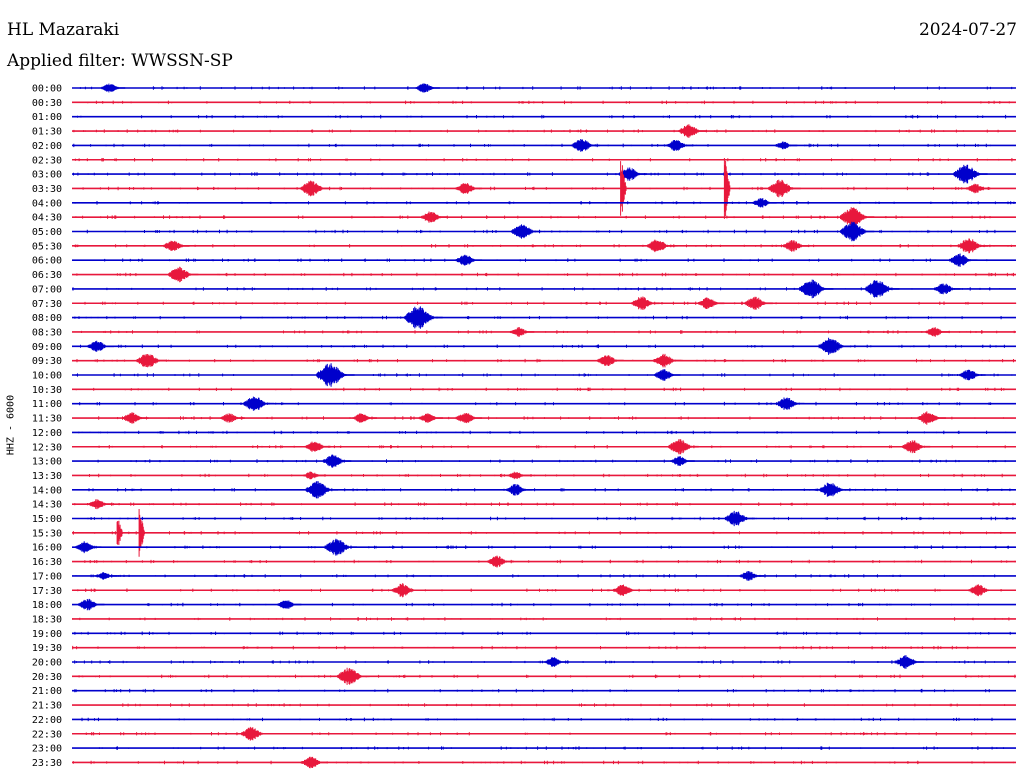 This screenshot has height=780, width=1024. What do you see at coordinates (47, 103) in the screenshot?
I see `row-time-label: 00:30` at bounding box center [47, 103].